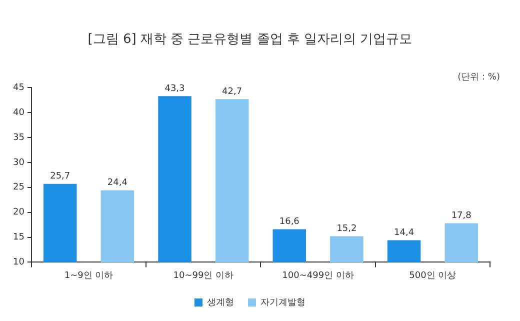 This screenshot has width=520, height=321. Describe the element at coordinates (19, 213) in the screenshot. I see `y-tick-label: 20` at that location.